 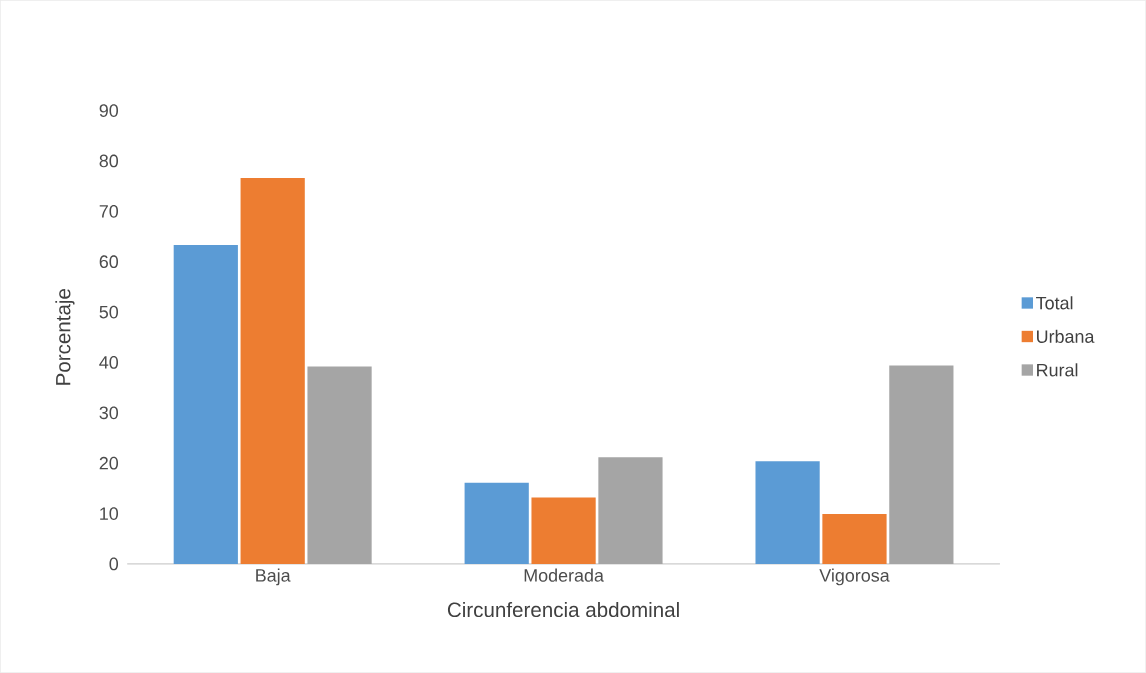 I want to click on x-axis-title: Circunferencia abdominal, so click(x=563, y=610).